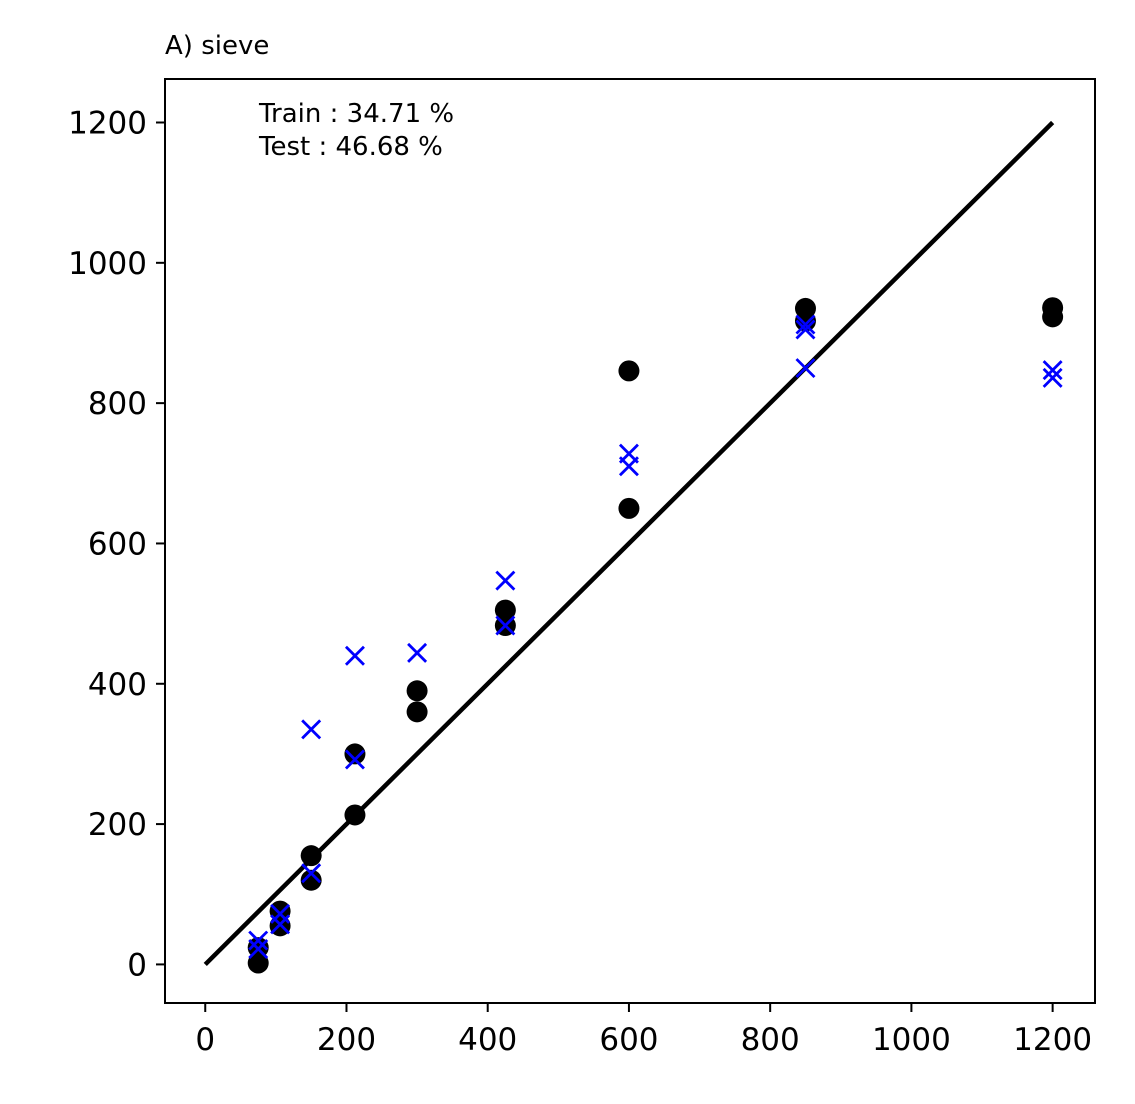 The image size is (1135, 1104). I want to click on train-score-label: Train : 34.71 %, so click(356, 114).